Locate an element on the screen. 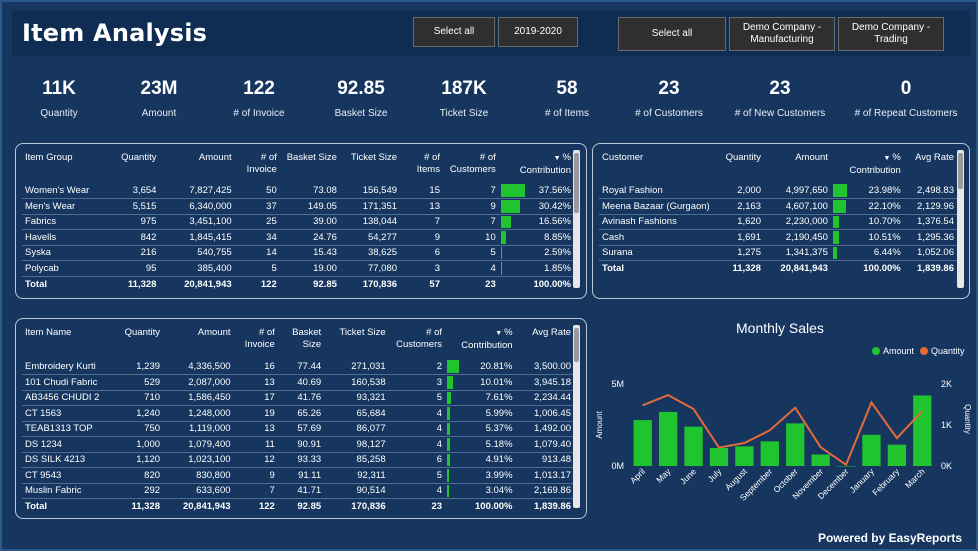 The width and height of the screenshot is (978, 551). col-header: Customer is located at coordinates (623, 157).